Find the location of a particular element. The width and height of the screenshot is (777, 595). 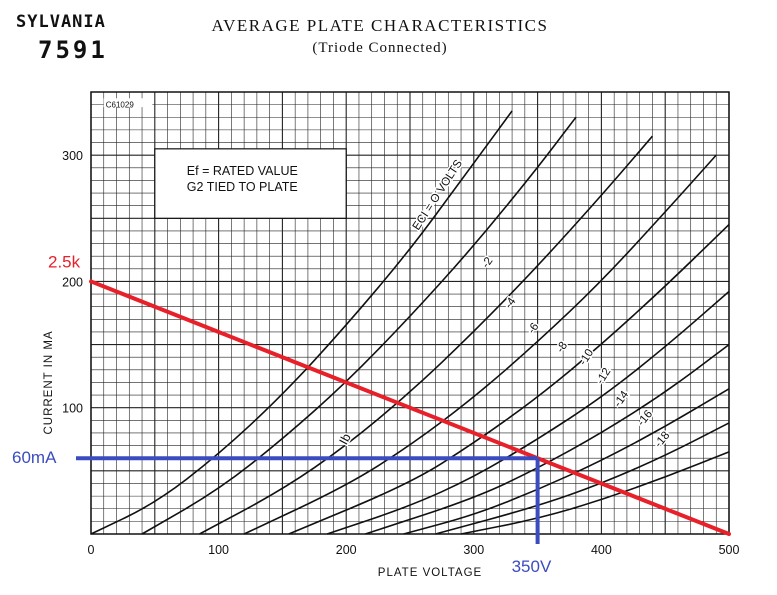

y-tick-label: 100 is located at coordinates (72, 409).